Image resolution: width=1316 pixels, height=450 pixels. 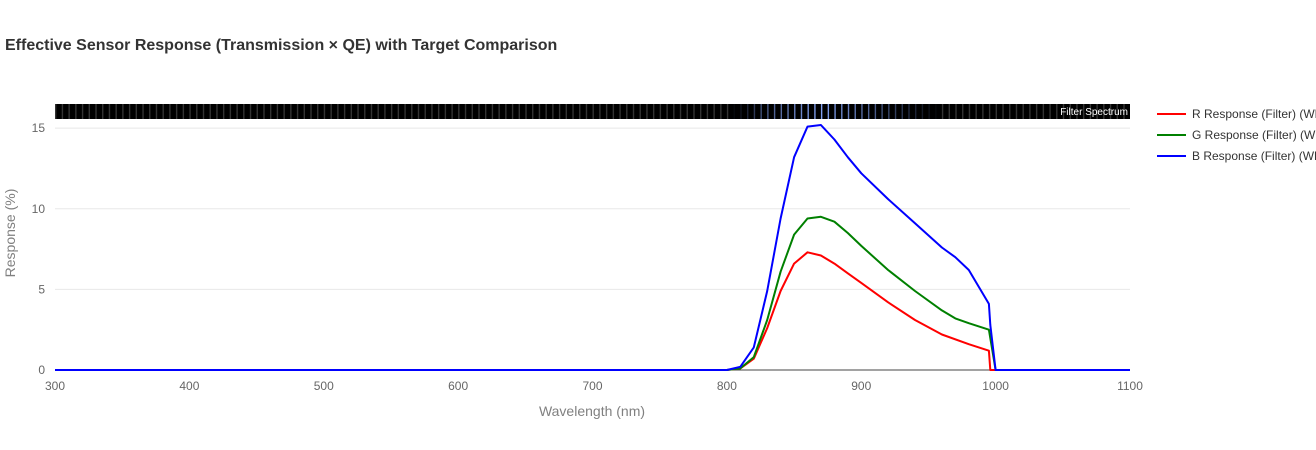 I want to click on legend-label: G Response (Filter) (WB), so click(x=1254, y=135).